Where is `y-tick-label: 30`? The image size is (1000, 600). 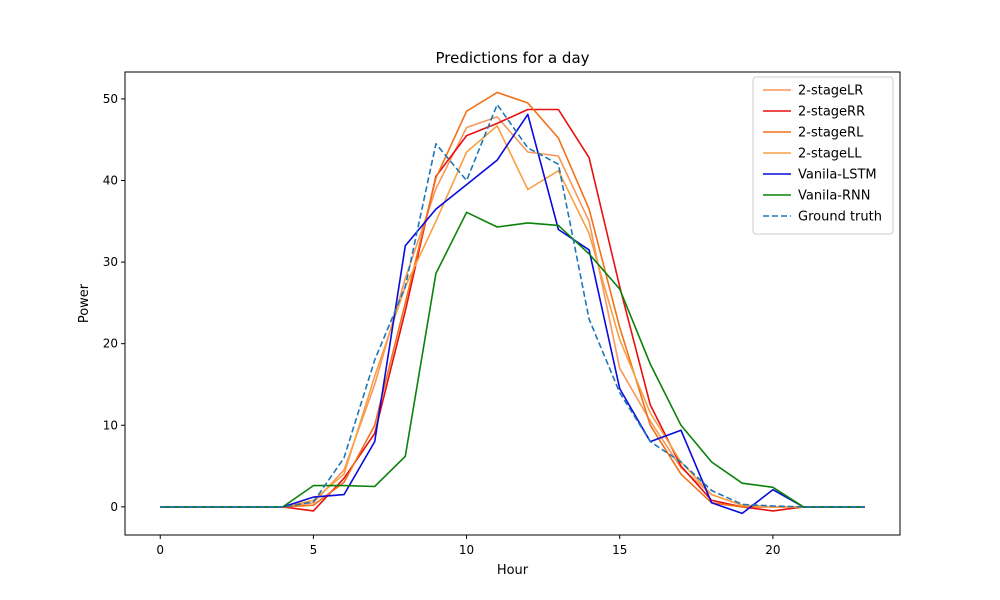
y-tick-label: 30 is located at coordinates (110, 262).